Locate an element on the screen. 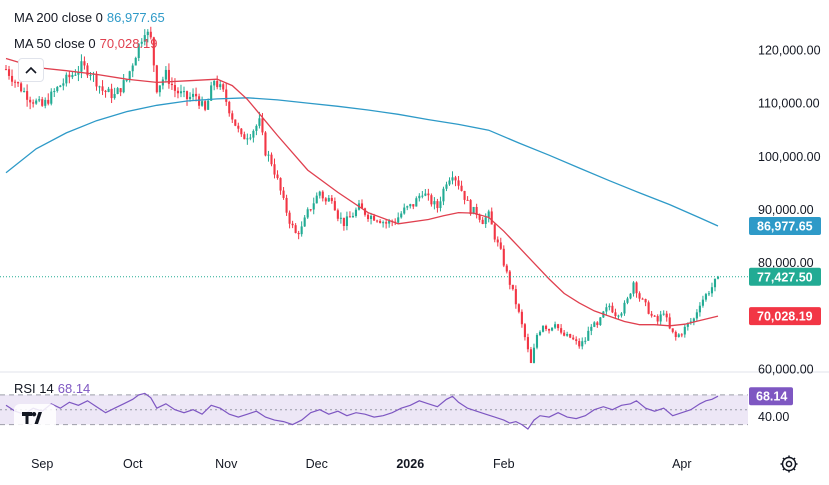 The image size is (829, 485). legend-ma50: MA 50 close 0 70,028.19 is located at coordinates (86, 43).